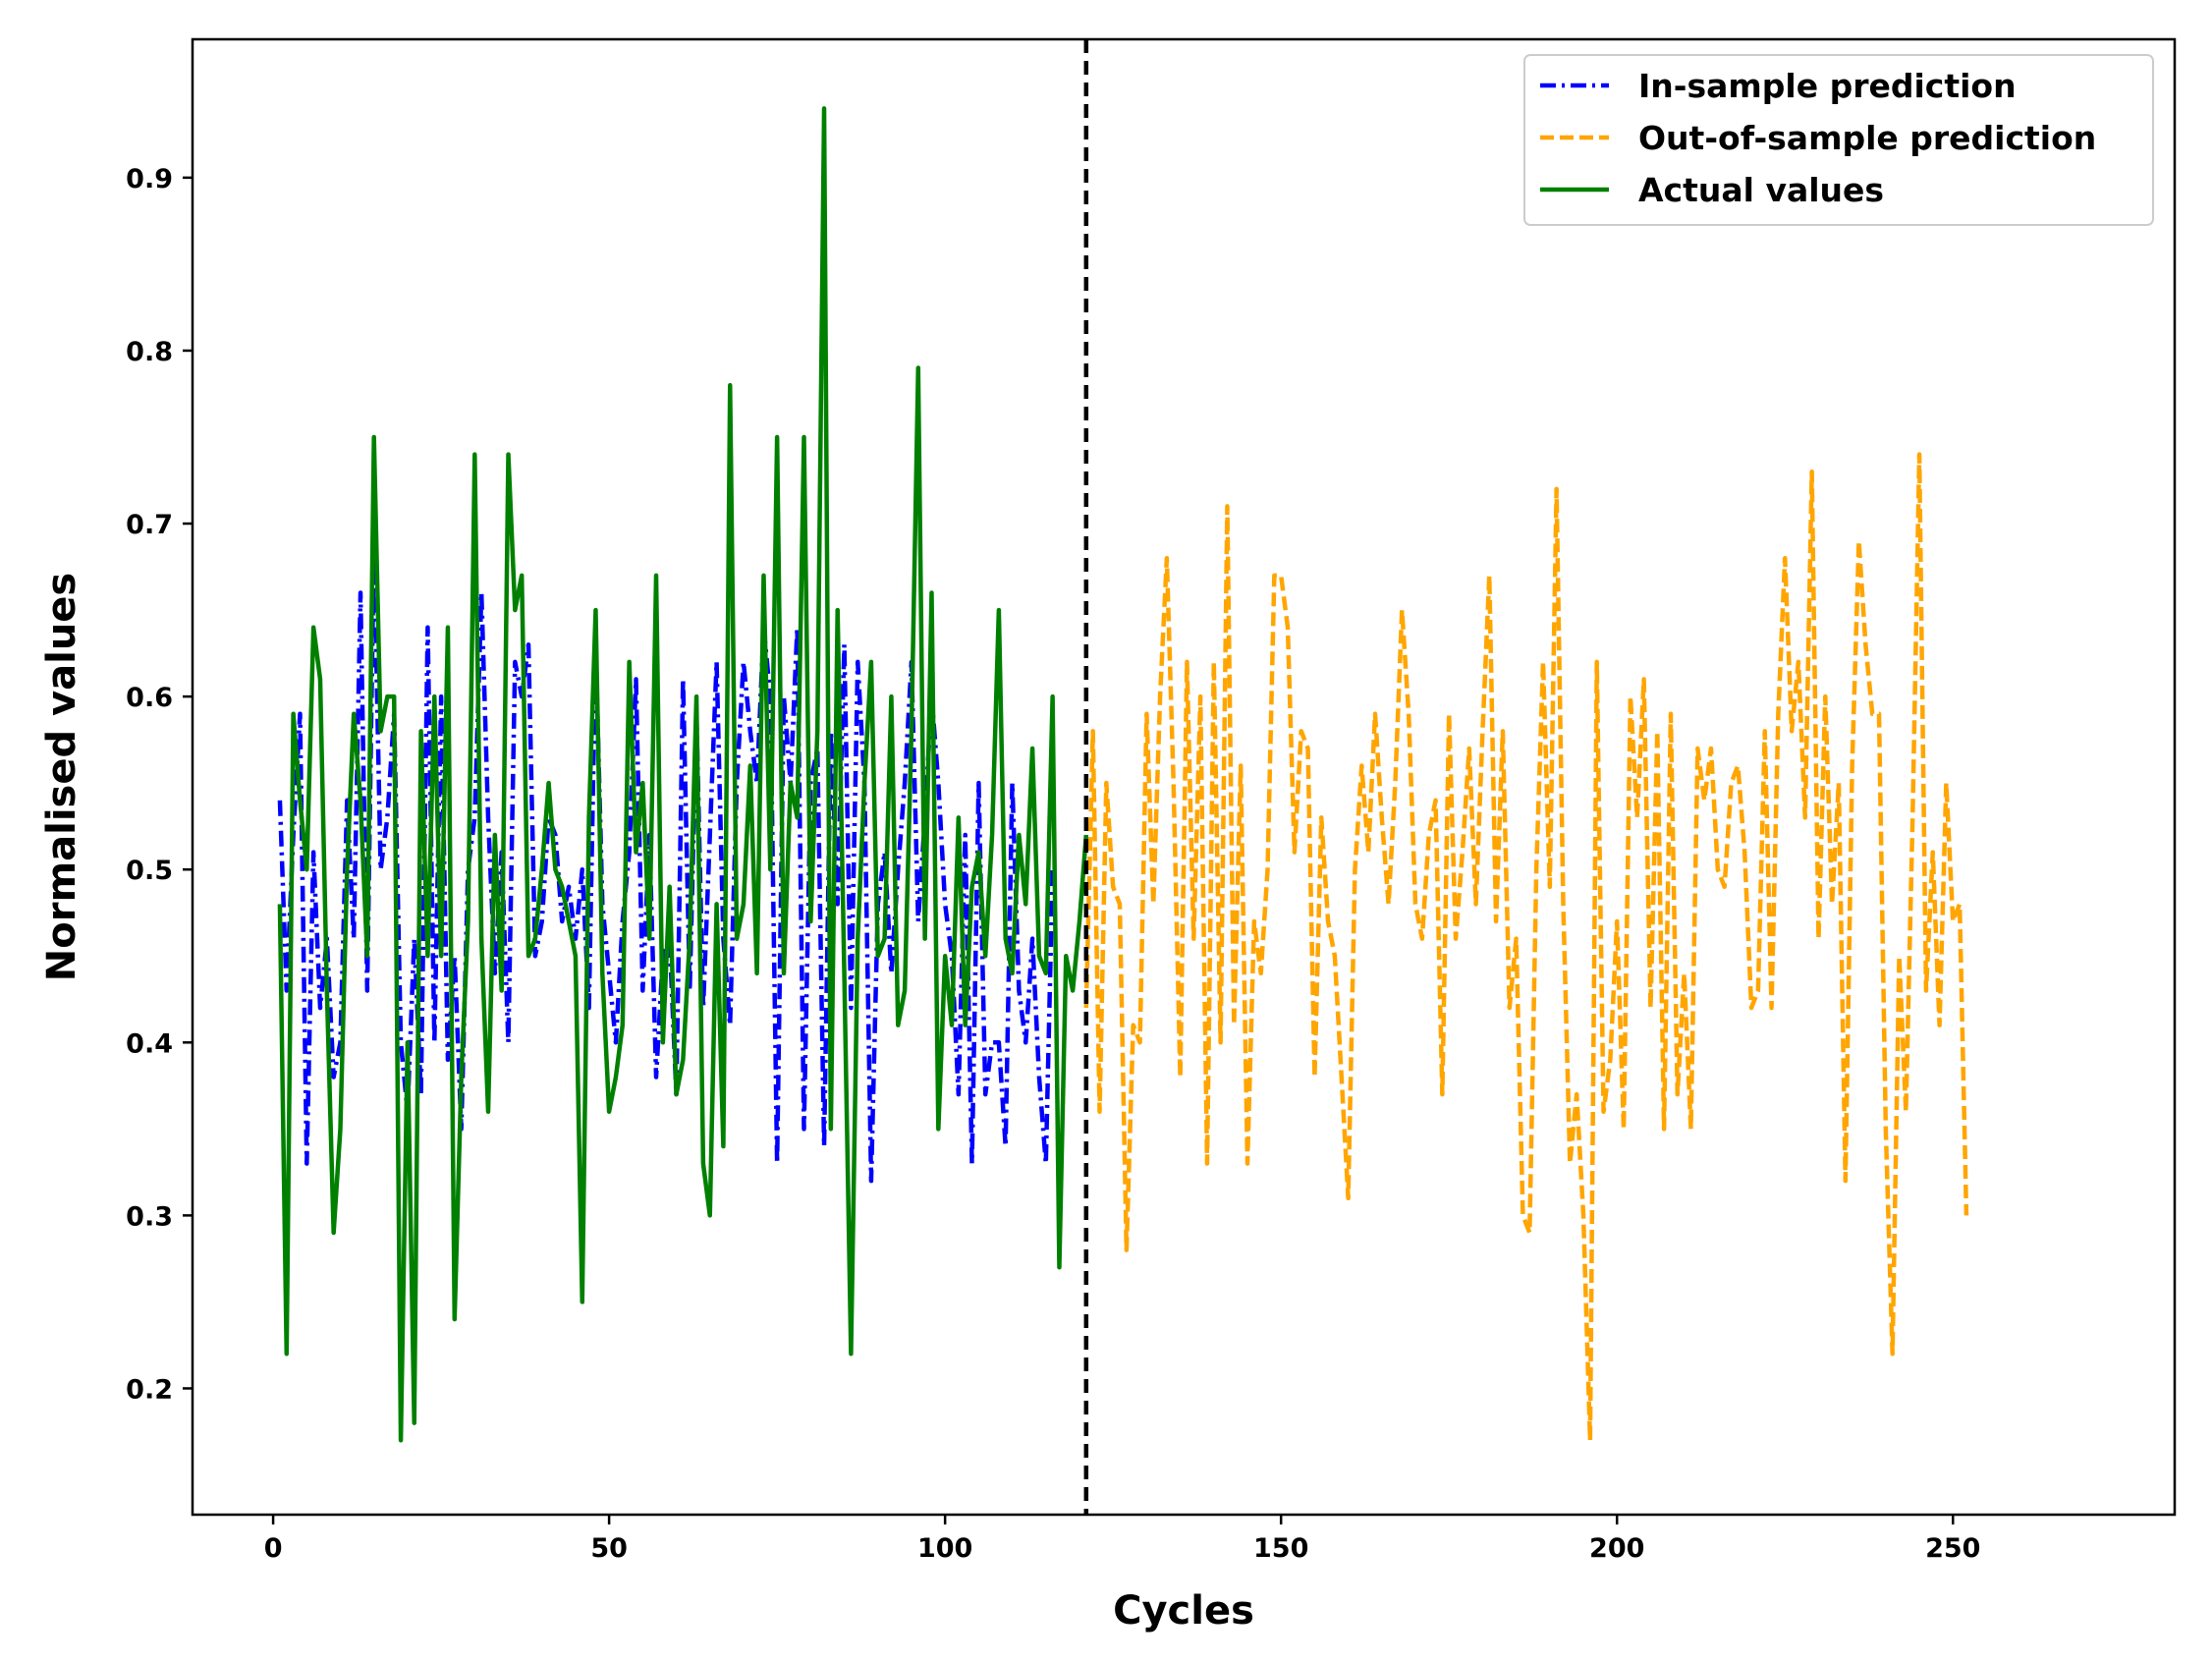 The height and width of the screenshot is (1662, 2212). I want to click on x-tick-label: 250, so click(1952, 1549).